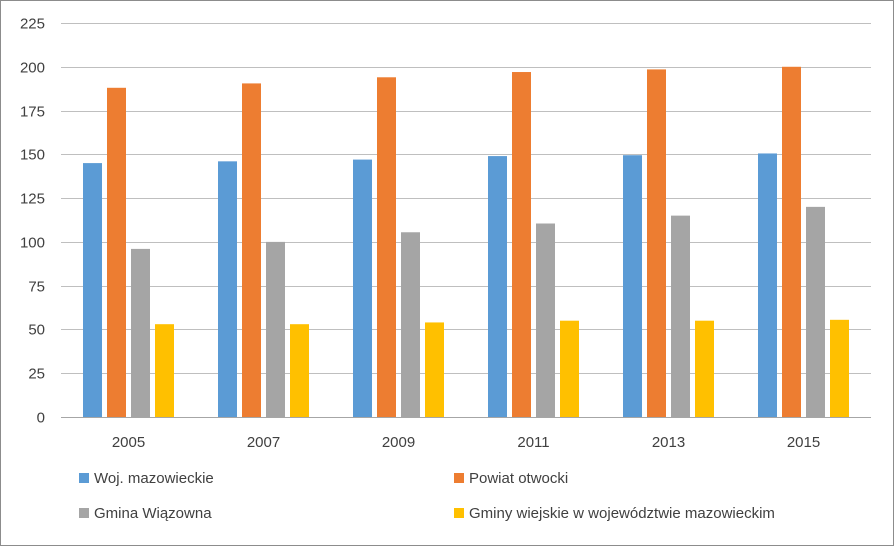  I want to click on y-tick-label: 100, so click(32, 243).